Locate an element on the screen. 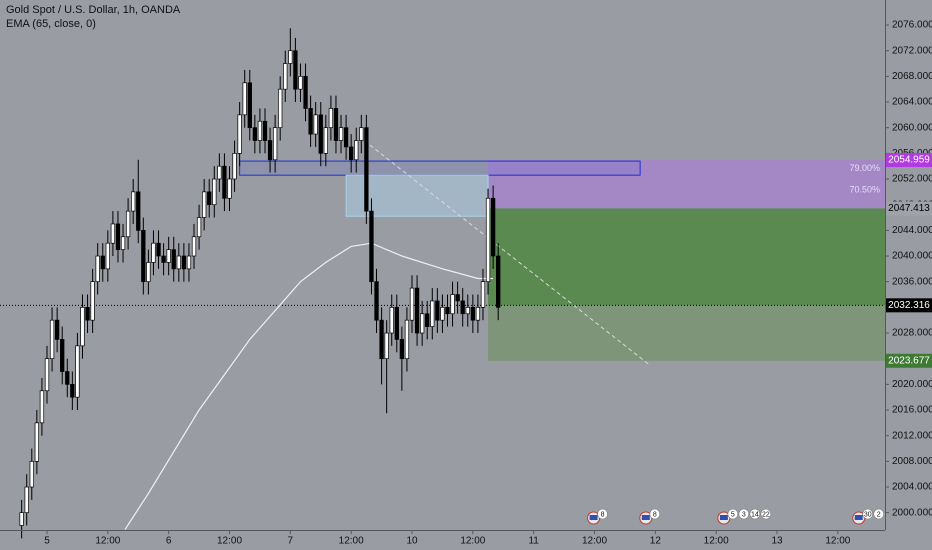 The image size is (932, 550). y-tick-label: 2036.000 is located at coordinates (912, 281).